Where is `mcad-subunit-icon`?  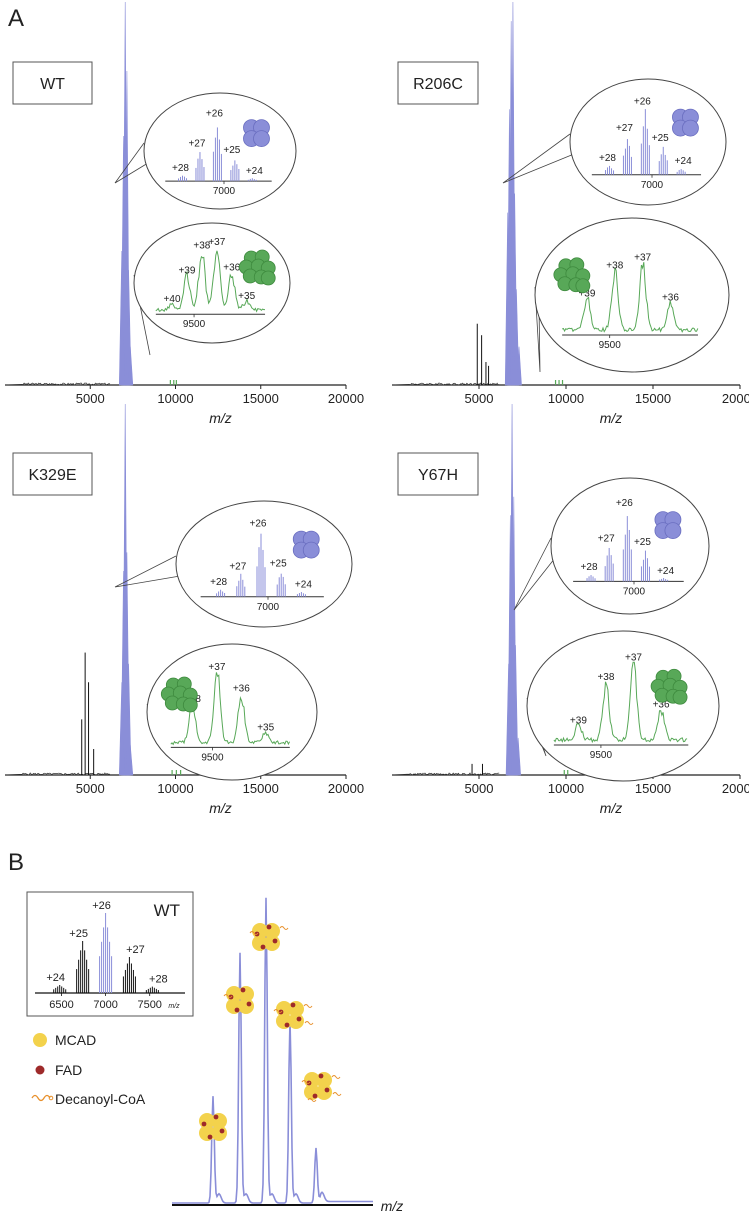
mcad-subunit-icon is located at coordinates (272, 943).